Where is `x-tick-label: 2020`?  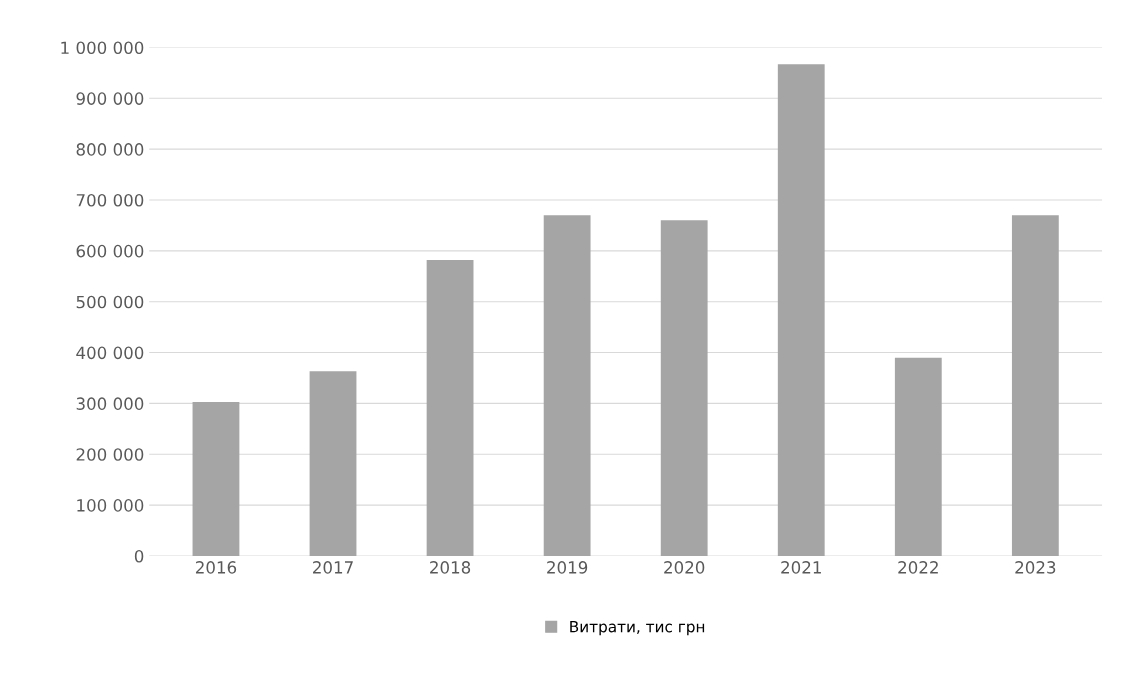
x-tick-label: 2020 is located at coordinates (684, 567).